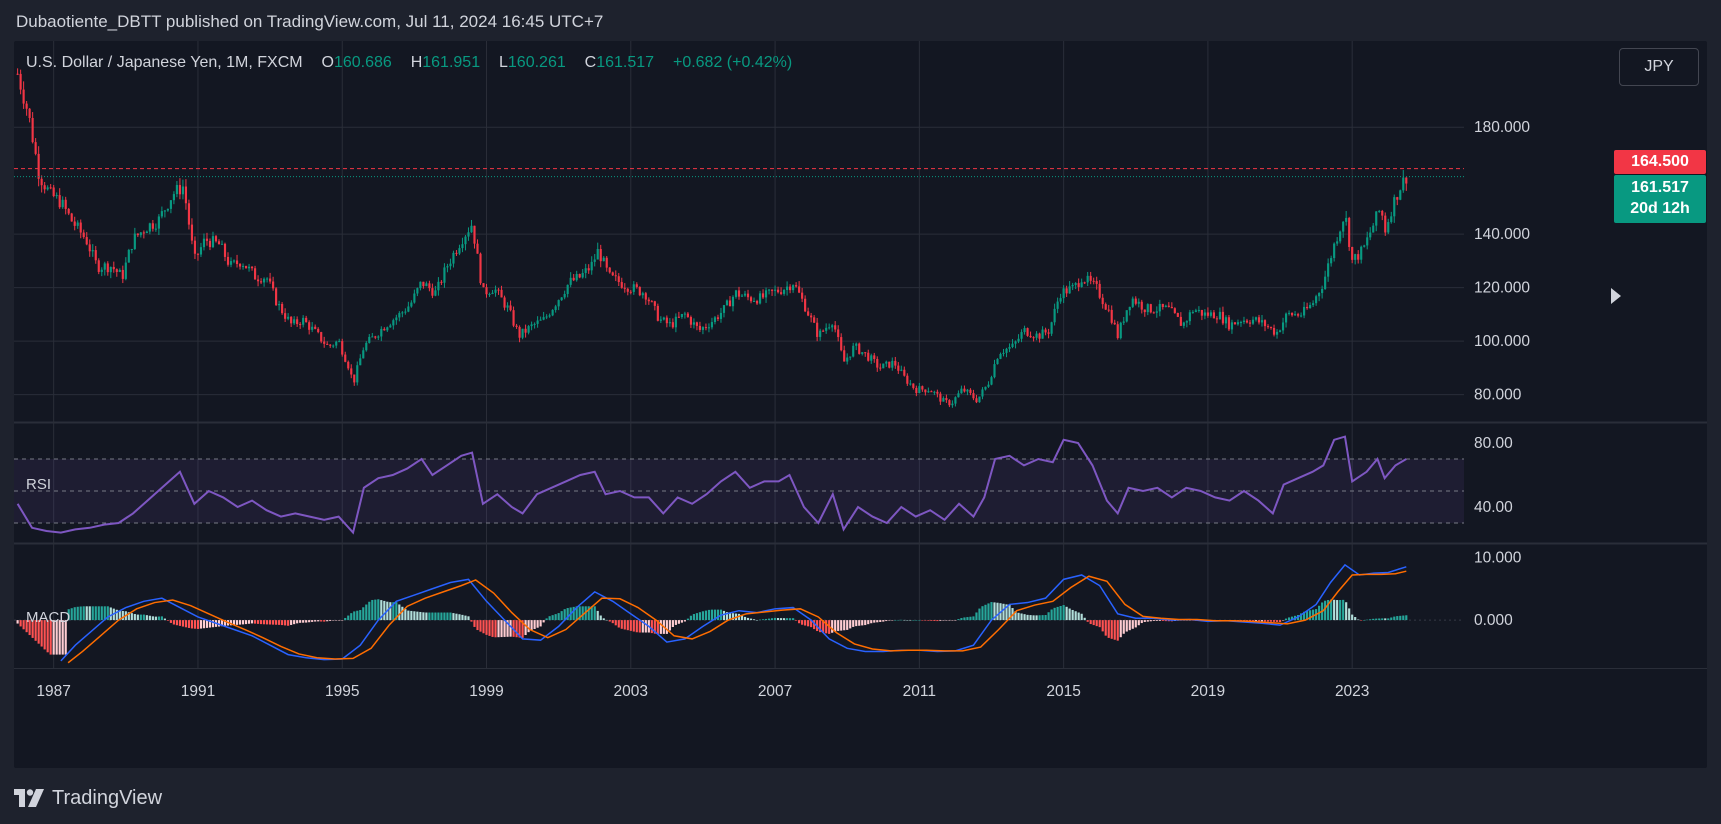 The width and height of the screenshot is (1721, 824). Describe the element at coordinates (107, 797) in the screenshot. I see `footer-brand-name: TradingView` at that location.